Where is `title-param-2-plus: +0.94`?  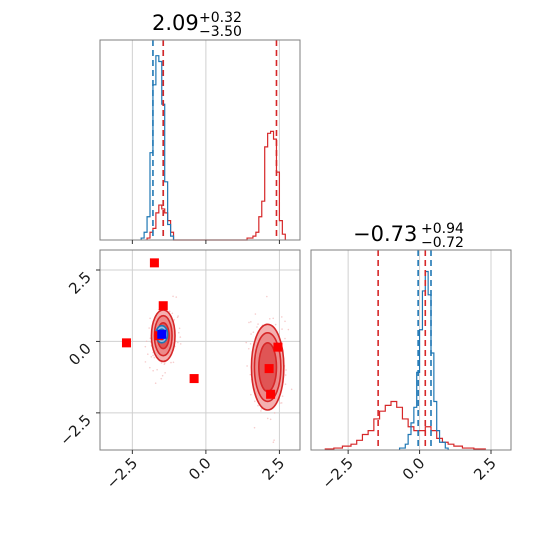 title-param-2-plus: +0.94 is located at coordinates (442, 229).